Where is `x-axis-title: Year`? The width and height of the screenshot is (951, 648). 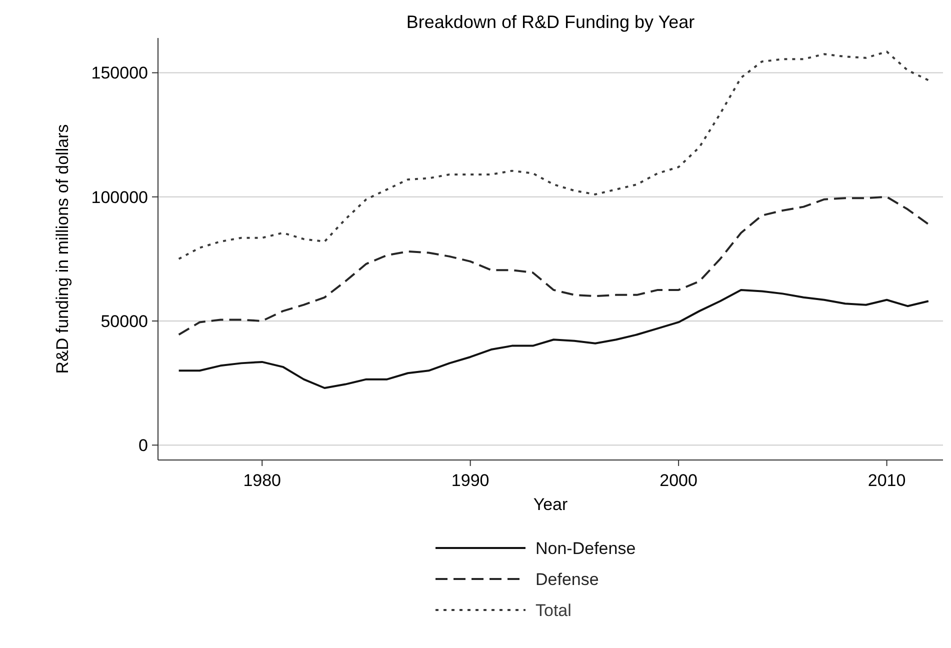
x-axis-title: Year is located at coordinates (550, 504).